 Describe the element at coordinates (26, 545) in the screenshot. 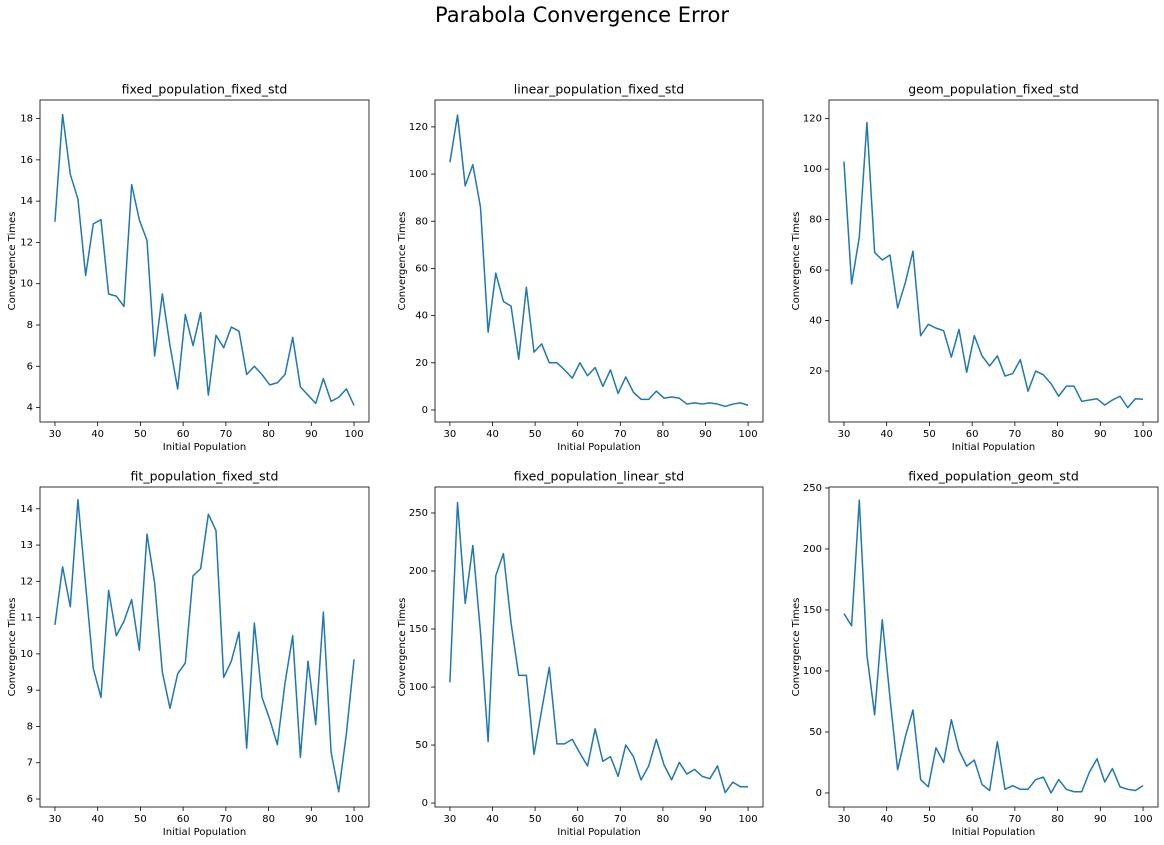

I see `y-tick-label: 13` at that location.